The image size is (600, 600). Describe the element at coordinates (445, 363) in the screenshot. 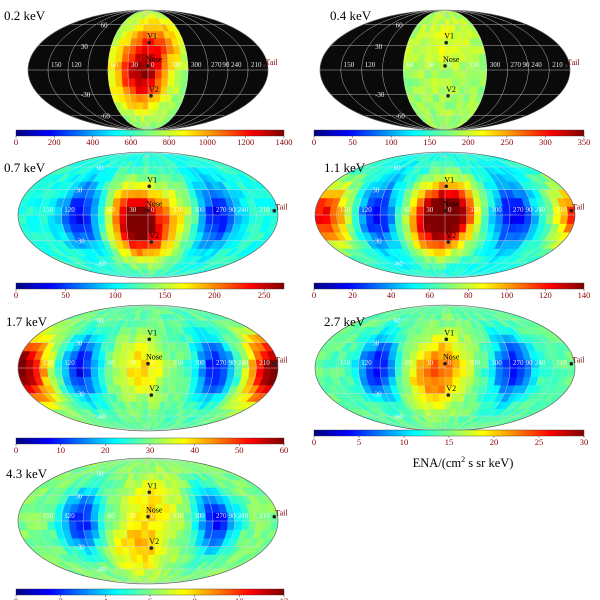

I see `marker-nose-dot` at that location.